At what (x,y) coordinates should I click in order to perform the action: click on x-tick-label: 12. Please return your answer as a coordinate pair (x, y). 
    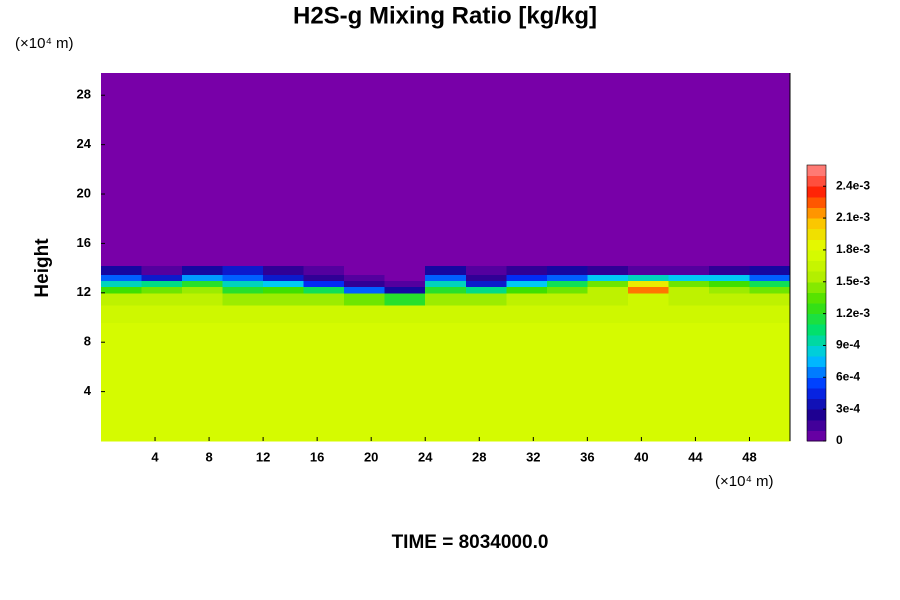
    Looking at the image, I should click on (263, 456).